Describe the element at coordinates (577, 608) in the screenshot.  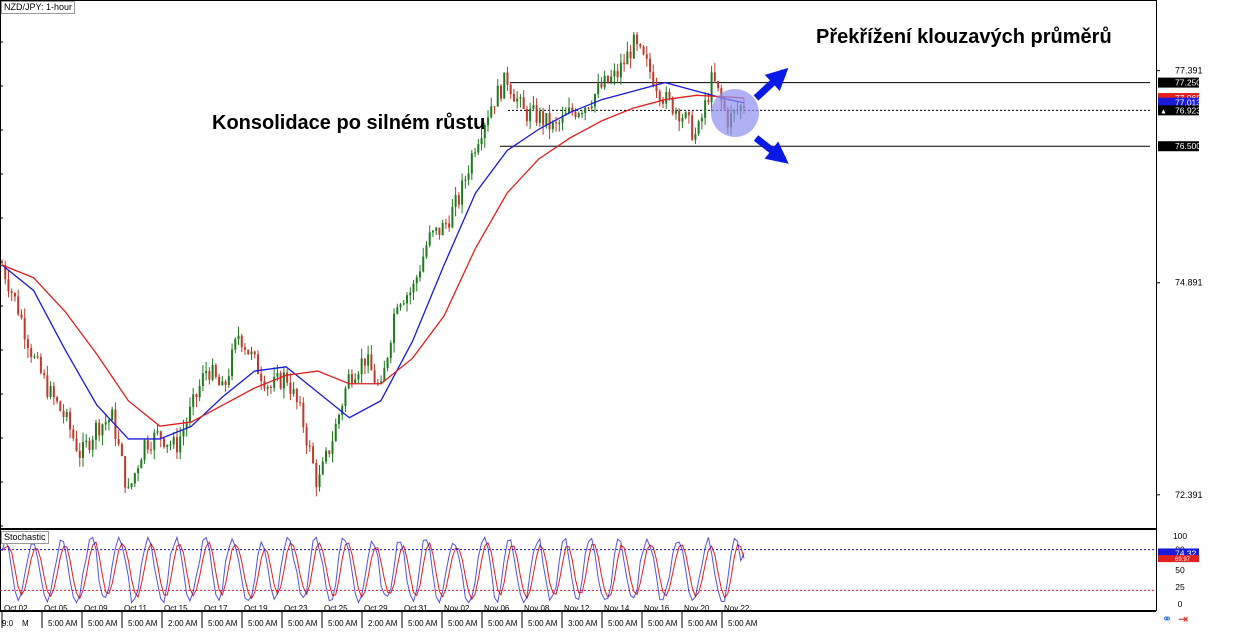
I see `time-label-date: Nov 12` at that location.